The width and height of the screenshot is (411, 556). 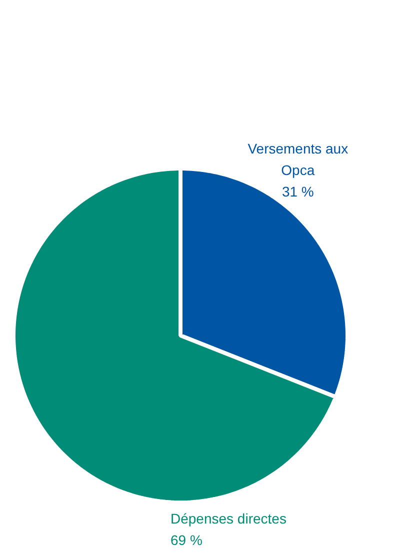 What do you see at coordinates (186, 540) in the screenshot?
I see `data-label: 69 %` at bounding box center [186, 540].